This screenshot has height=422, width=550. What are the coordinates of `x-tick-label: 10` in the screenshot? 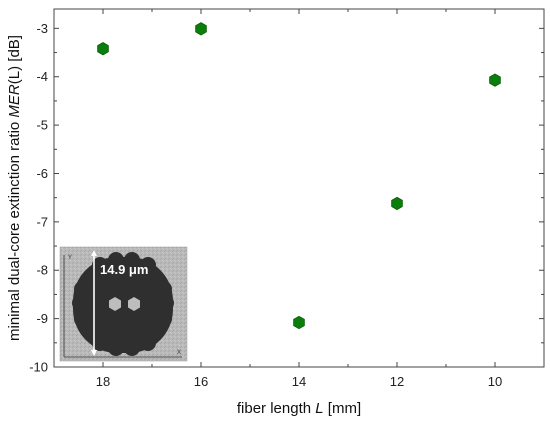 It's located at (495, 381).